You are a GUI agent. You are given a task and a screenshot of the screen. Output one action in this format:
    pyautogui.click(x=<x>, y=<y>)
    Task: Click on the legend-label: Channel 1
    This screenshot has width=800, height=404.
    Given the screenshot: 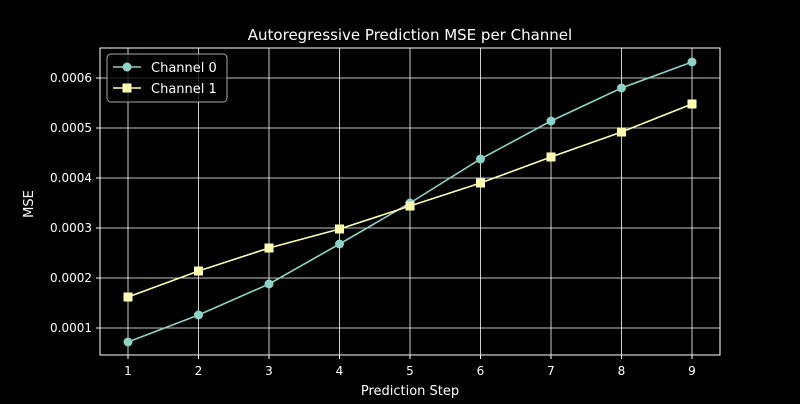 What is the action you would take?
    pyautogui.click(x=184, y=89)
    